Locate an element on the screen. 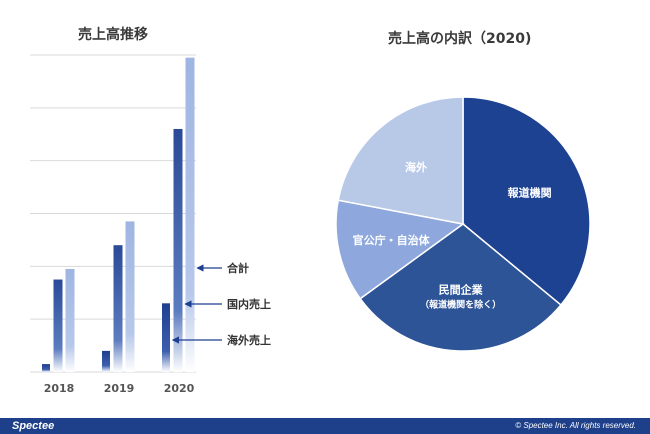  bar-国内売上-2018 is located at coordinates (58, 325).